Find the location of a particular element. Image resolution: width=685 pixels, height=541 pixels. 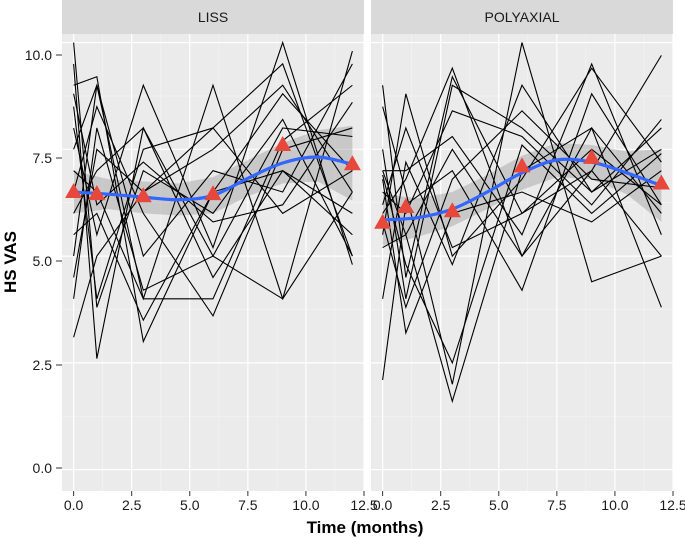

x-axis-title: Time (months) is located at coordinates (365, 527).